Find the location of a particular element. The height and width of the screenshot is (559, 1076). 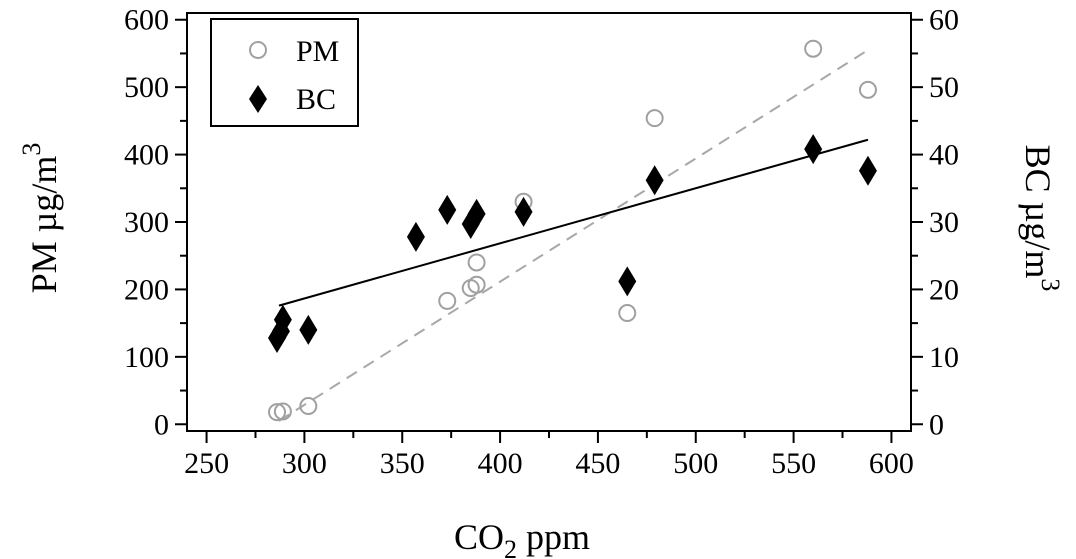

x-tick-label: 300 is located at coordinates (304, 463).